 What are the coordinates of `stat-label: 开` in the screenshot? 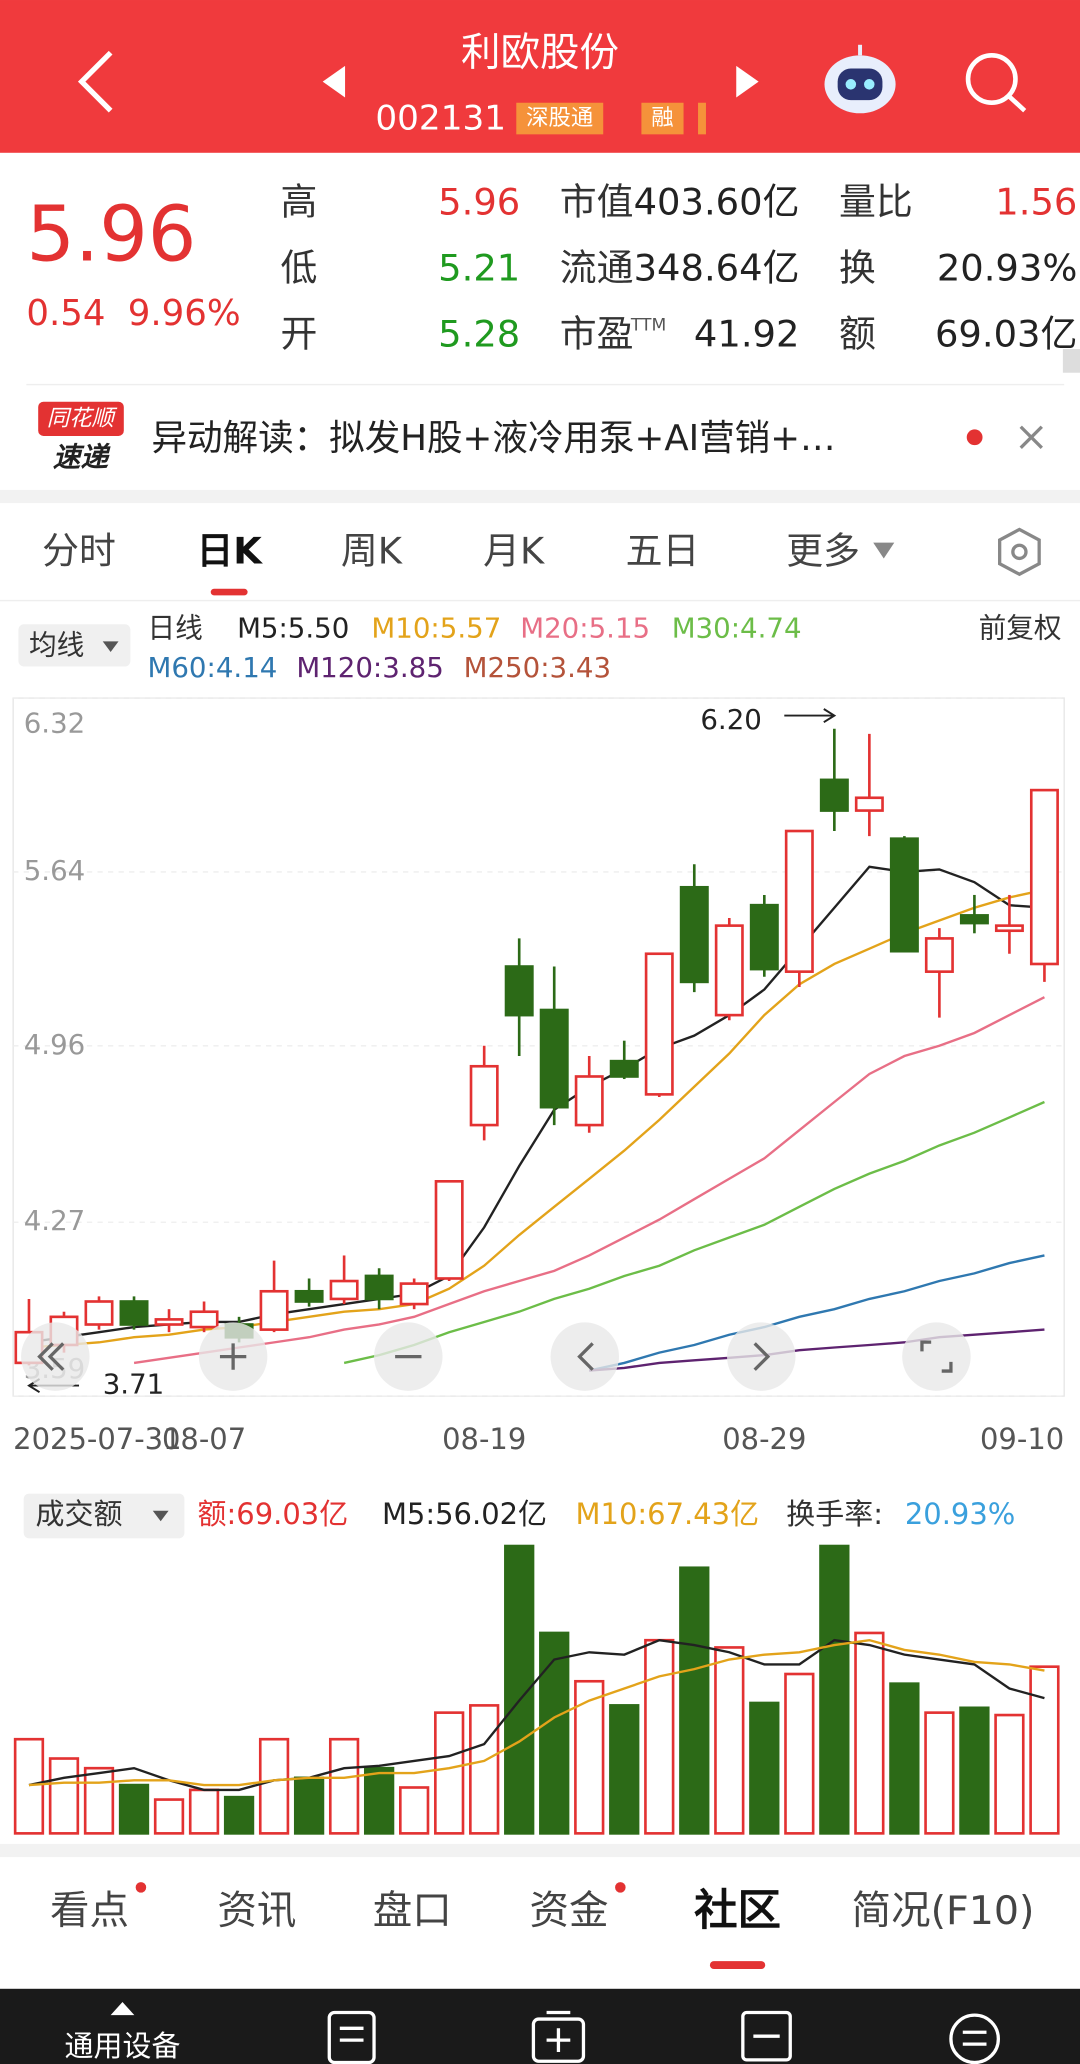 It's located at (299, 333).